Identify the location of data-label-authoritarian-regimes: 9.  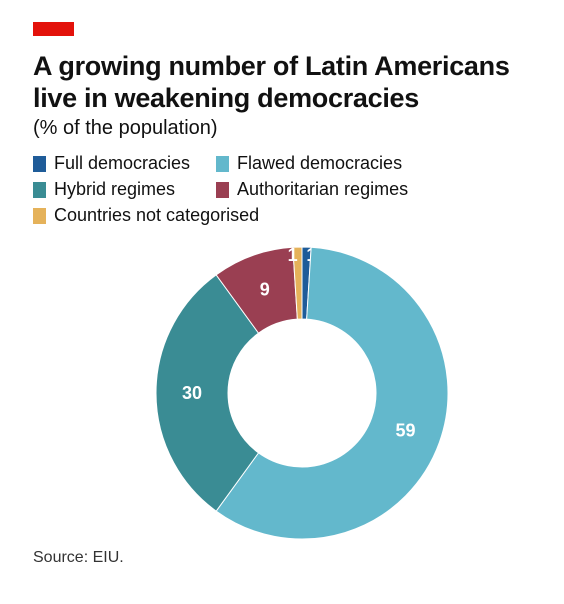
(265, 290).